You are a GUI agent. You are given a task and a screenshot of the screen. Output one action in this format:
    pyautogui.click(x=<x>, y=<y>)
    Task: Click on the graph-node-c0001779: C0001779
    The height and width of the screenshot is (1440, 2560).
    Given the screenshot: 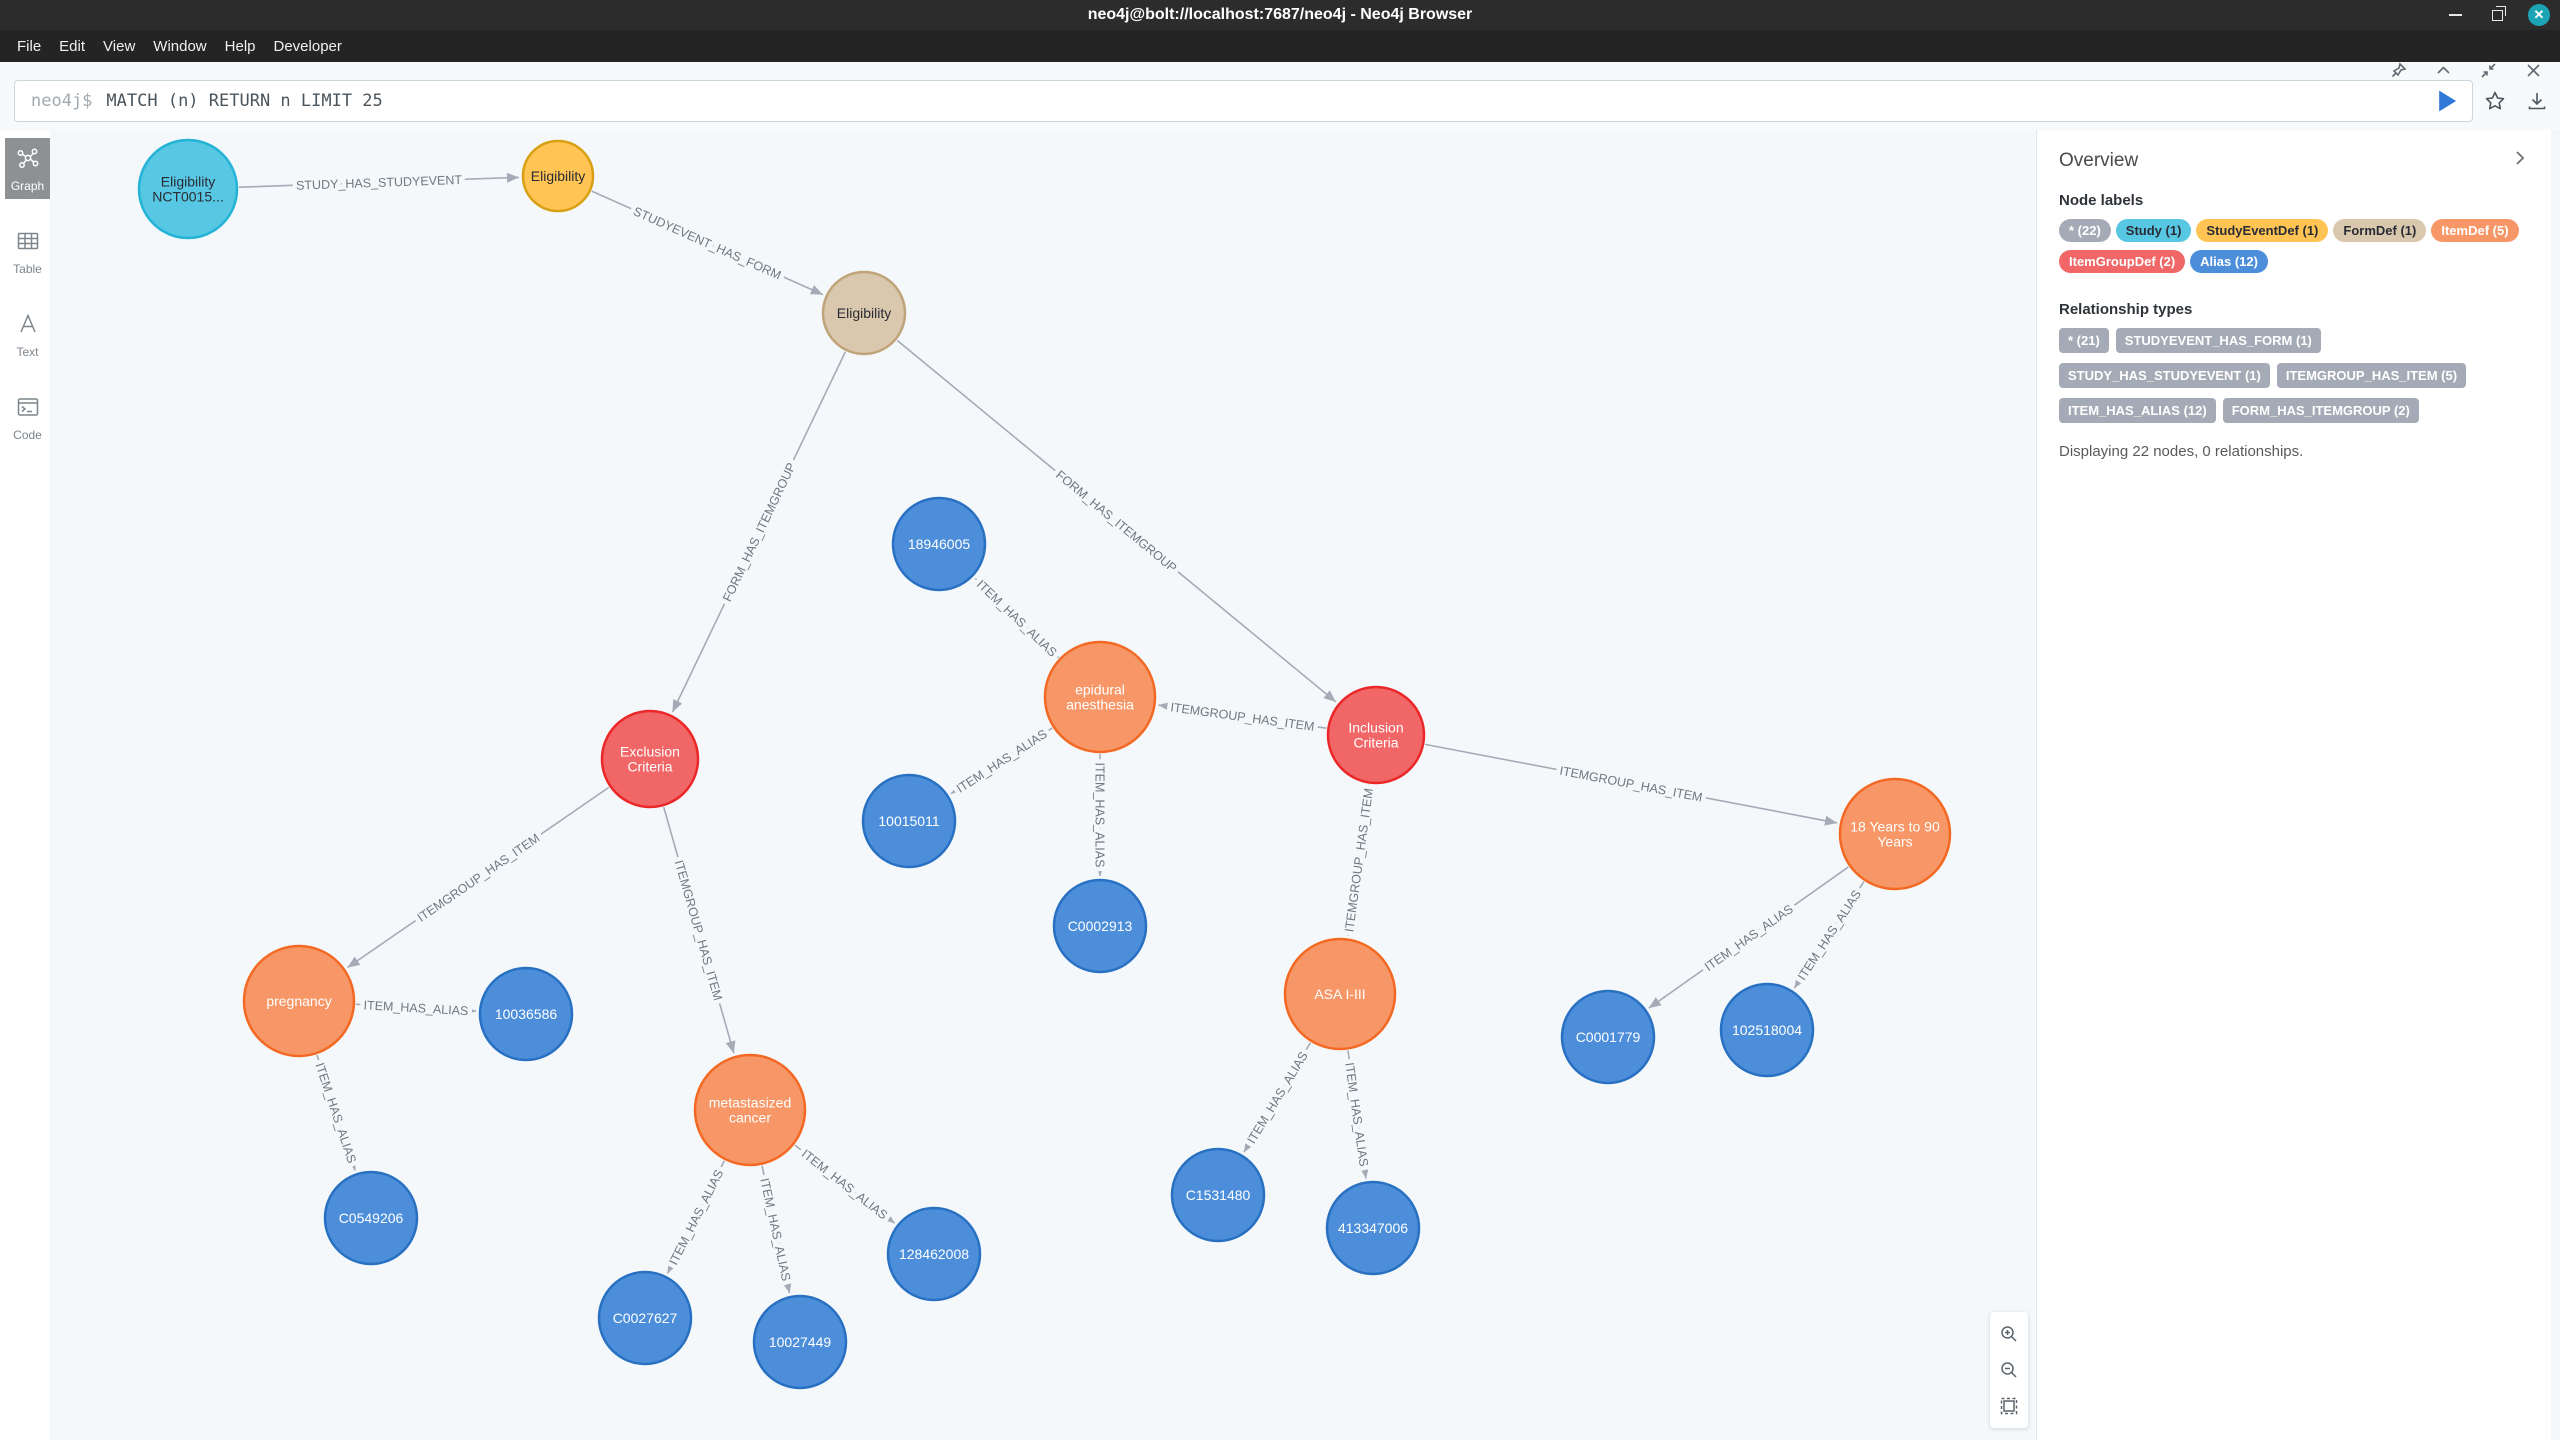 What is the action you would take?
    pyautogui.click(x=1608, y=1037)
    